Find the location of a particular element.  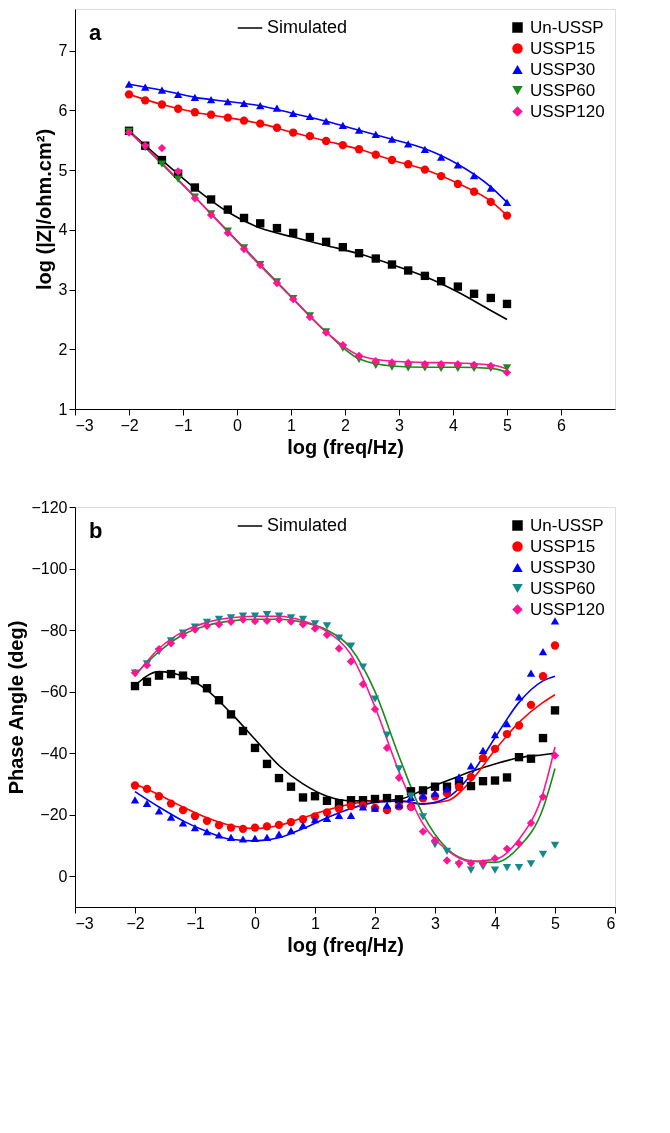

y-tick-label: −100 is located at coordinates (49, 569).